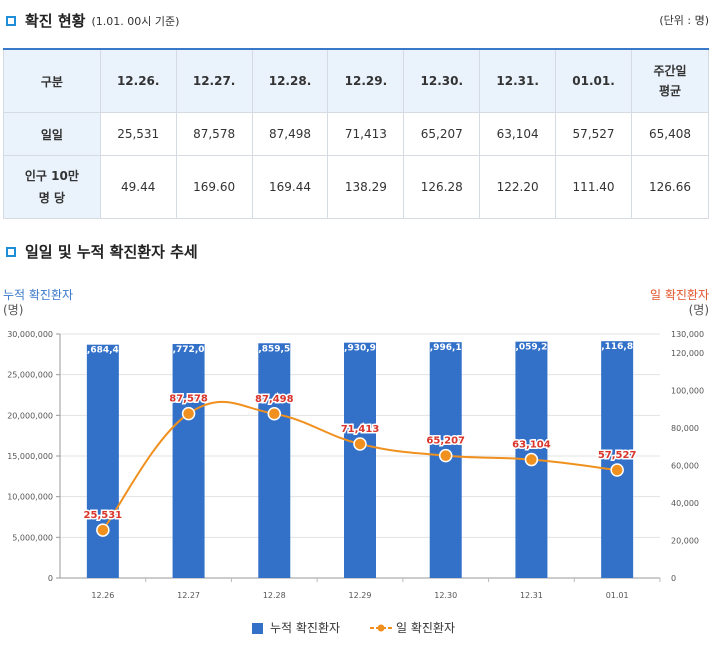 The width and height of the screenshot is (717, 647). I want to click on col-header-weekly-avg: 주간일 평균, so click(670, 80).